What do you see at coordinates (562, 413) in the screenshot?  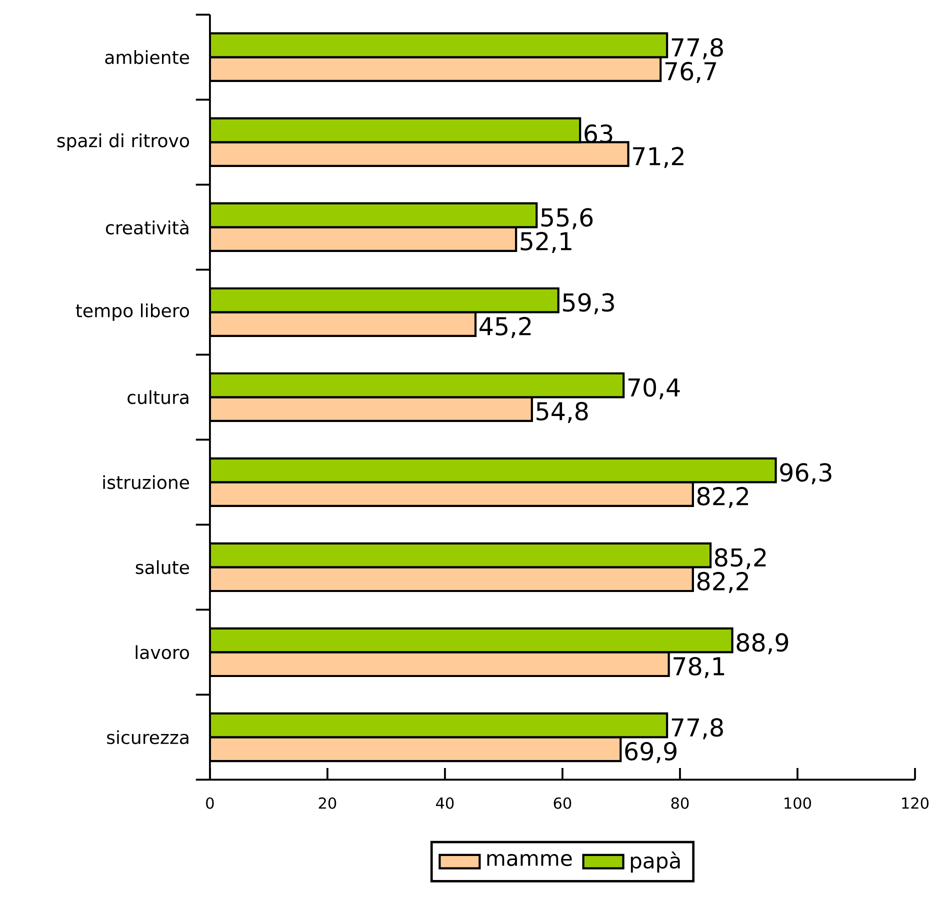 I see `data-label: 54,8` at bounding box center [562, 413].